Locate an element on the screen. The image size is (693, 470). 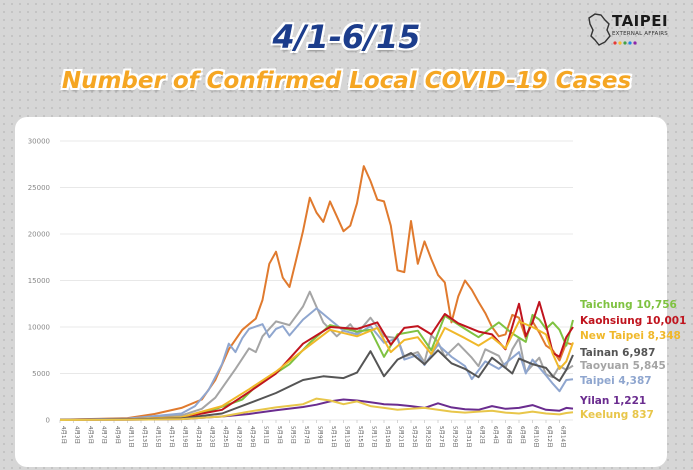
x-tick-label: 5月21日 is located at coordinates (401, 437).